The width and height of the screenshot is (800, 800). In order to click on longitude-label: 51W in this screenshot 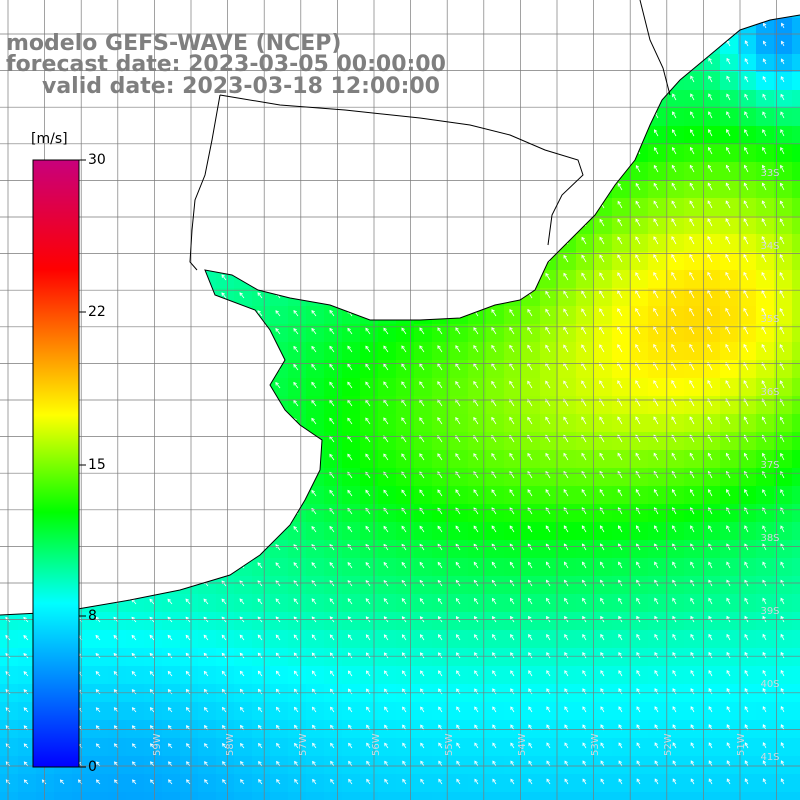, I will do `click(741, 744)`.